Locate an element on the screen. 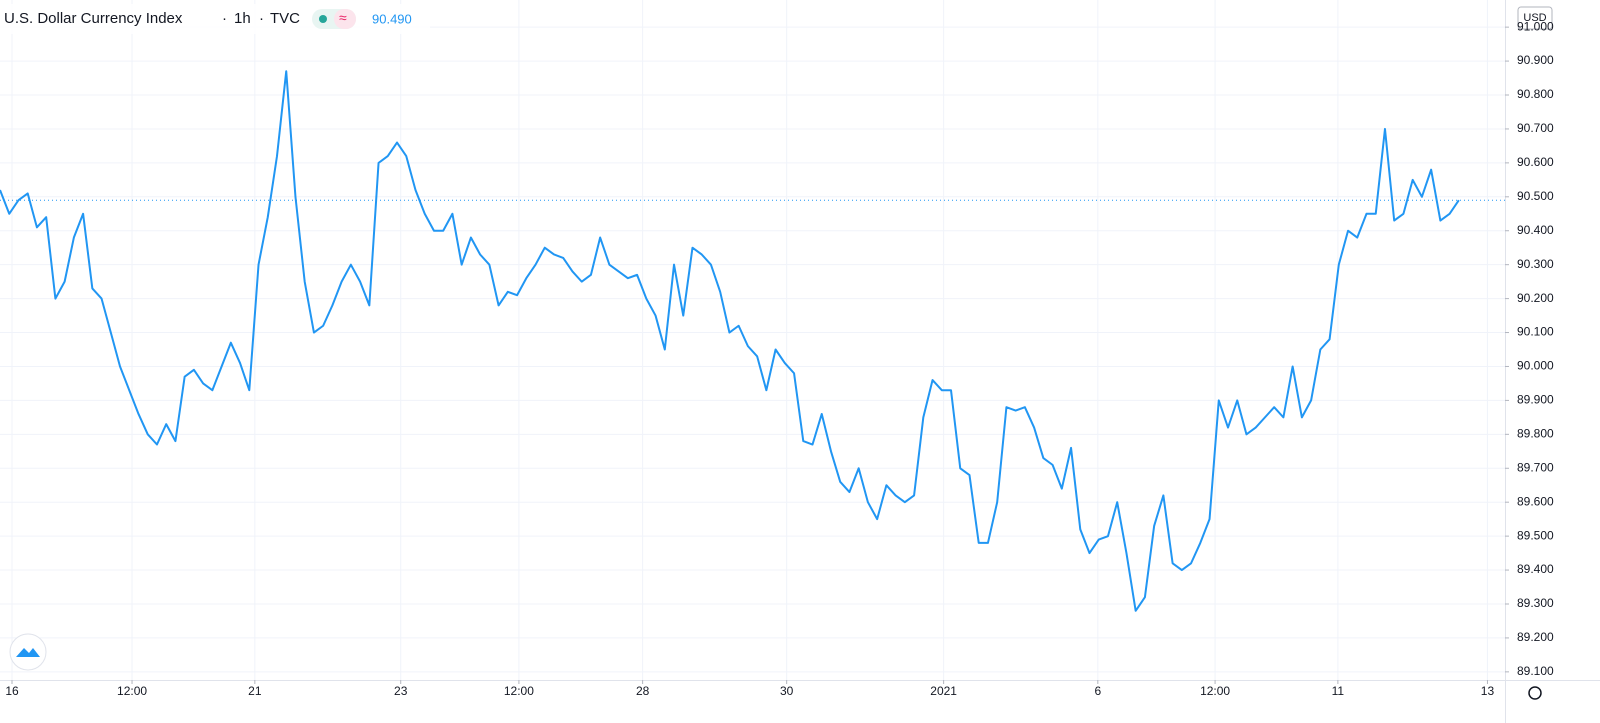 This screenshot has width=1600, height=723. x-tick-label: 13 is located at coordinates (1488, 691).